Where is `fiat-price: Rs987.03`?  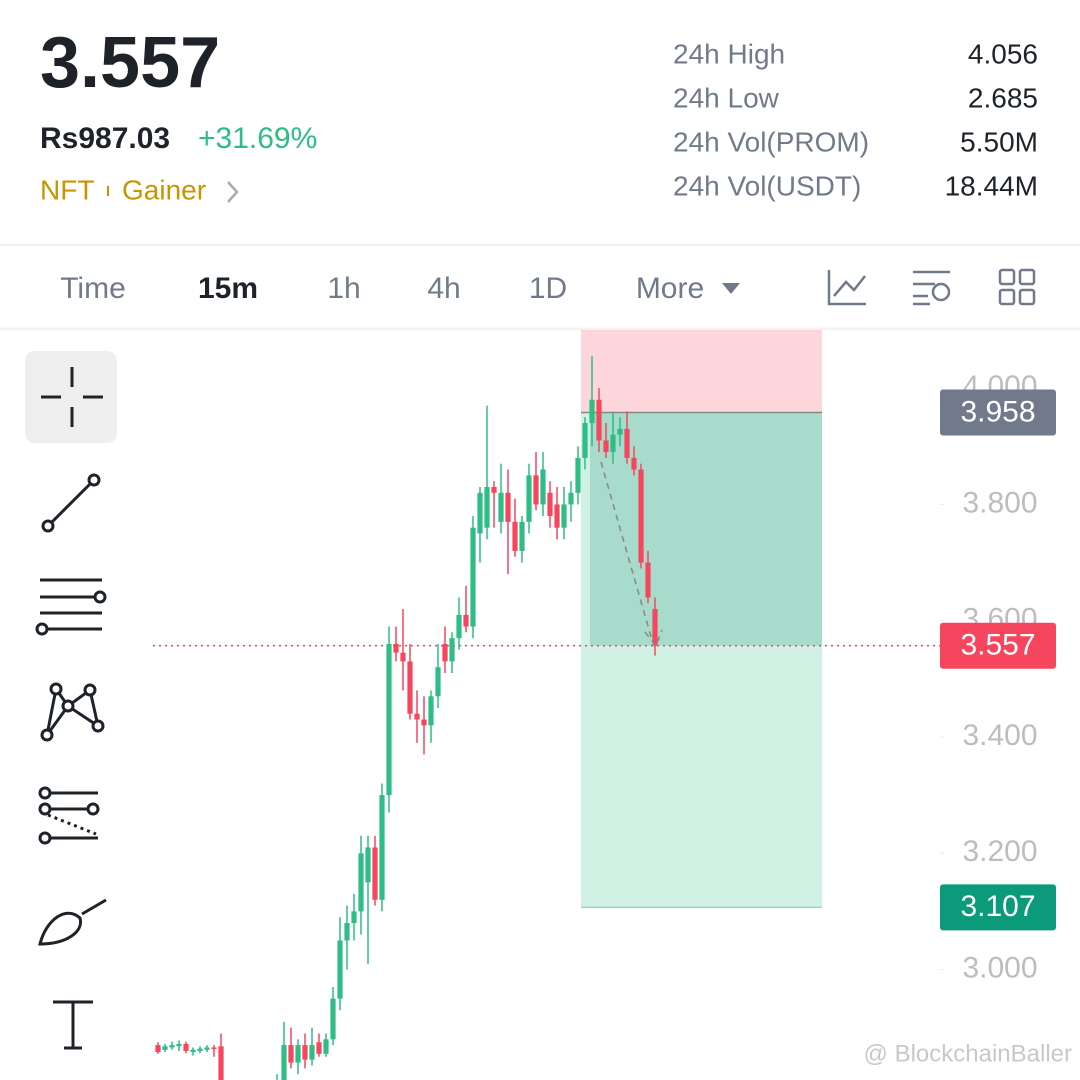
fiat-price: Rs987.03 is located at coordinates (105, 138).